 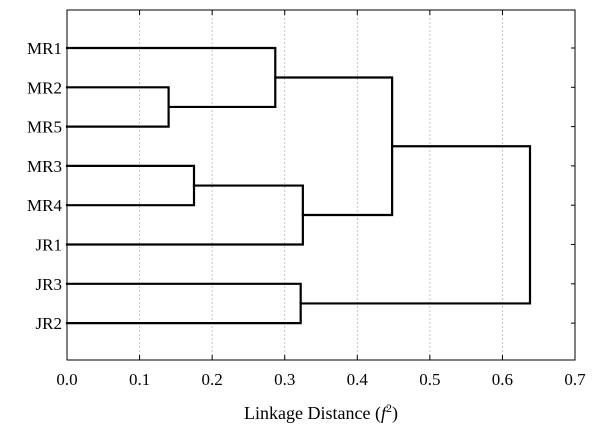 I want to click on link-c6, so click(x=334, y=146).